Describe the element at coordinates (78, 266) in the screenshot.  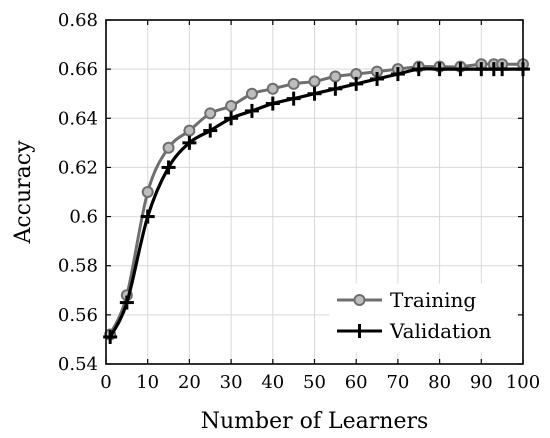
I see `y-tick-label: 0.58` at that location.